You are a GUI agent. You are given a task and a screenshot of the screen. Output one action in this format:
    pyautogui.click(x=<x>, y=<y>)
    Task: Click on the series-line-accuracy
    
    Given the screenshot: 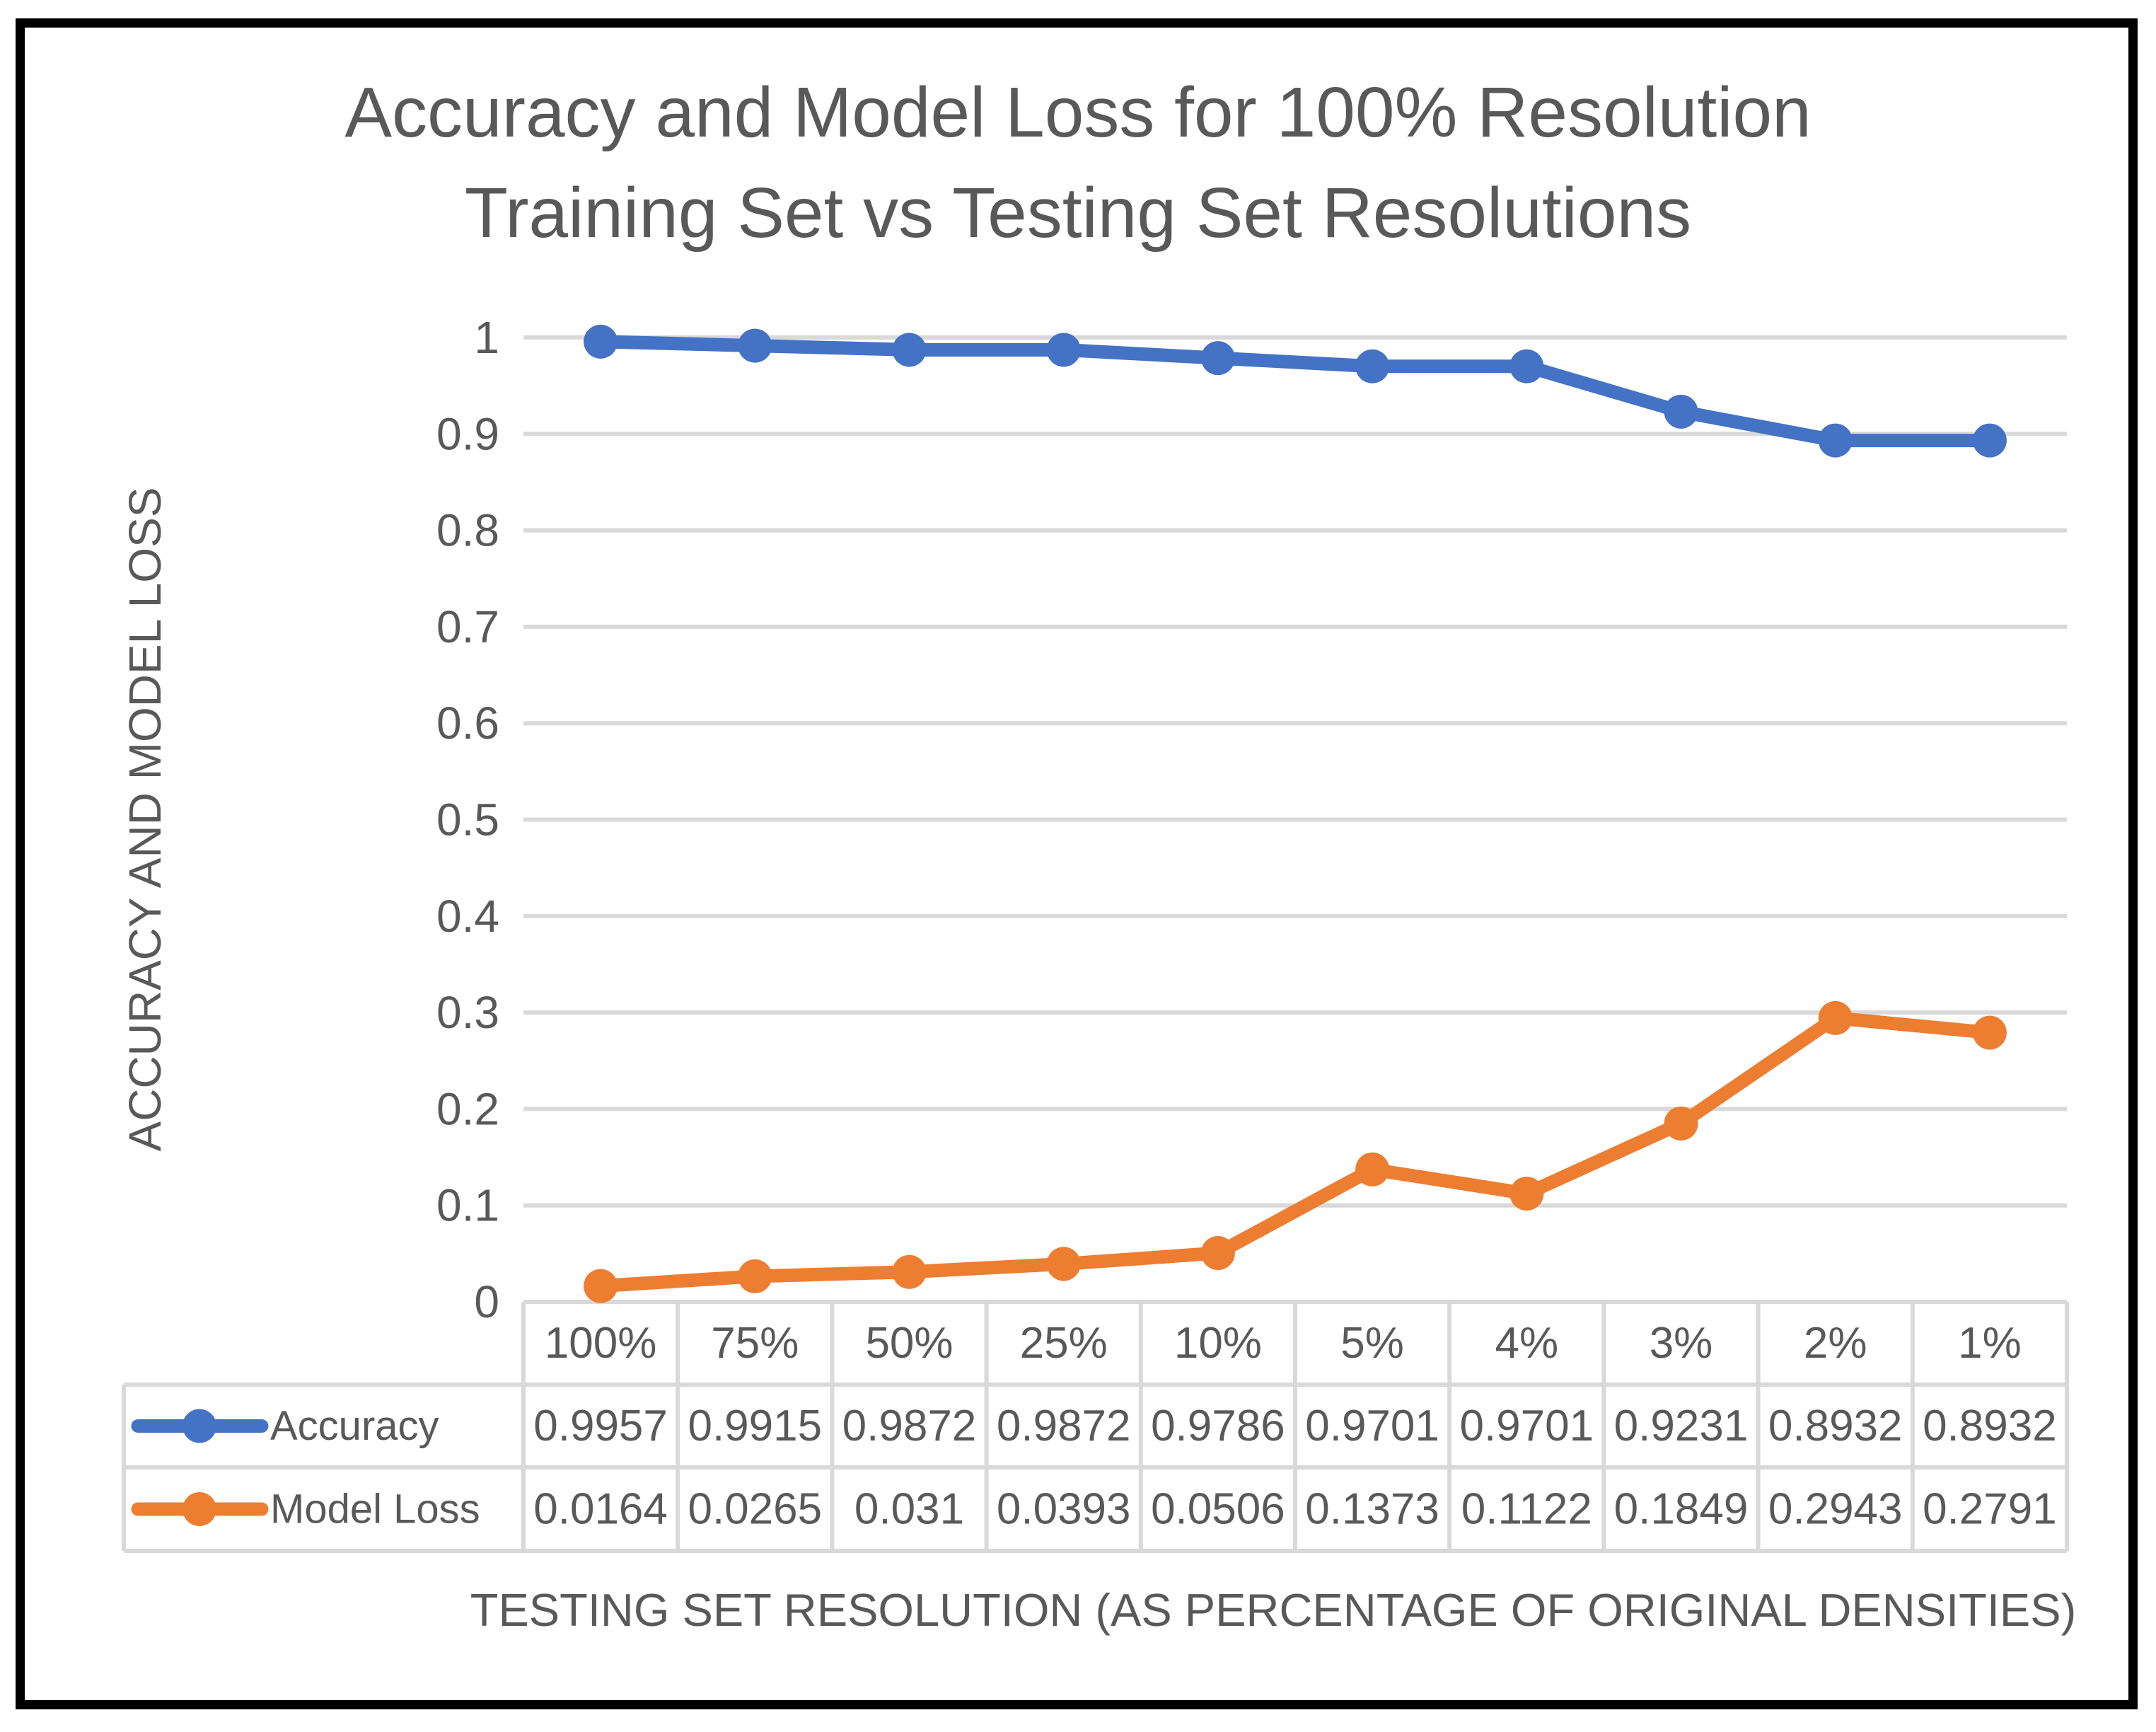 What is the action you would take?
    pyautogui.click(x=1295, y=391)
    